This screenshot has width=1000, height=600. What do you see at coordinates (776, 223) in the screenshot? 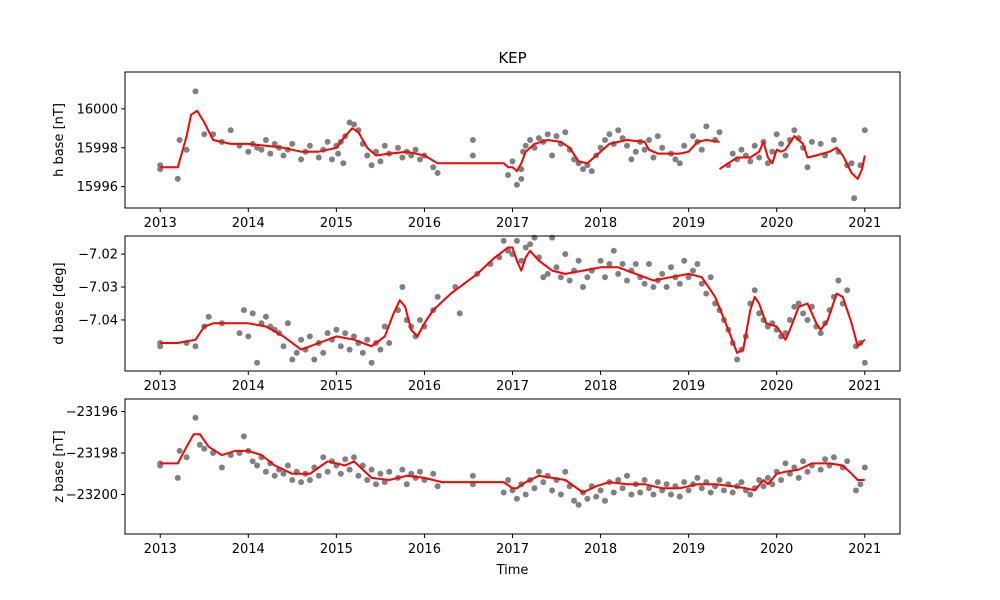
I see `h-x-tick-label: 2020` at bounding box center [776, 223].